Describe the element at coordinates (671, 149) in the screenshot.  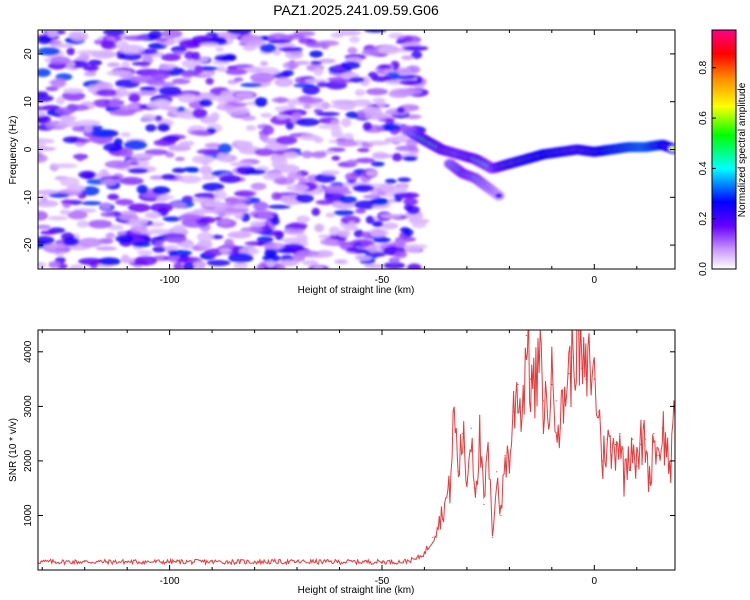
I see `ridge-cell` at that location.